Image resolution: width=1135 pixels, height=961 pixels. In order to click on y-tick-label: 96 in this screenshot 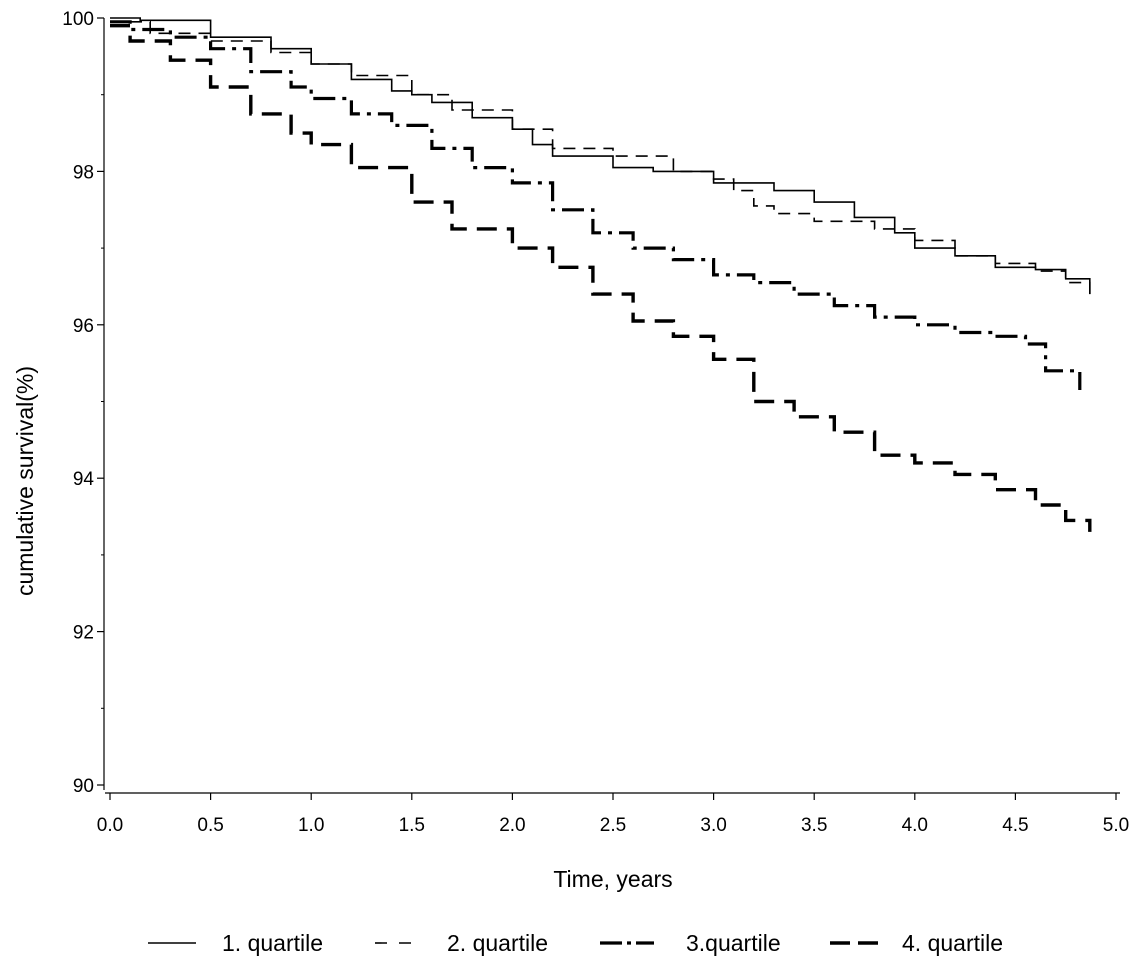, I will do `click(83, 326)`.